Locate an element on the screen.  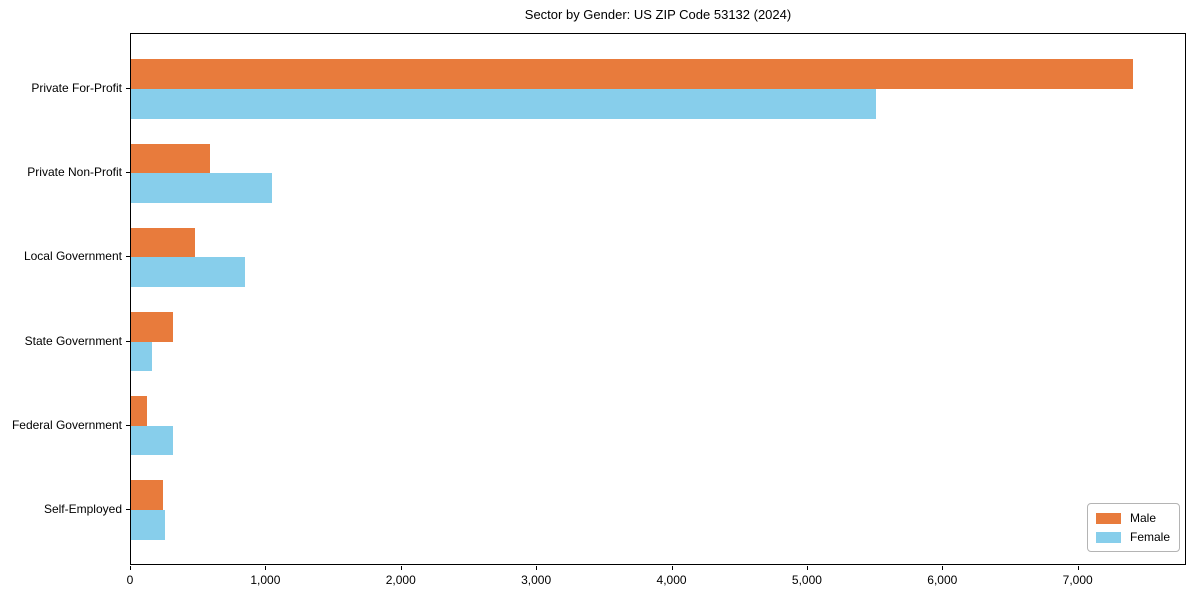
x-tick-label: 7,000 is located at coordinates (1077, 580).